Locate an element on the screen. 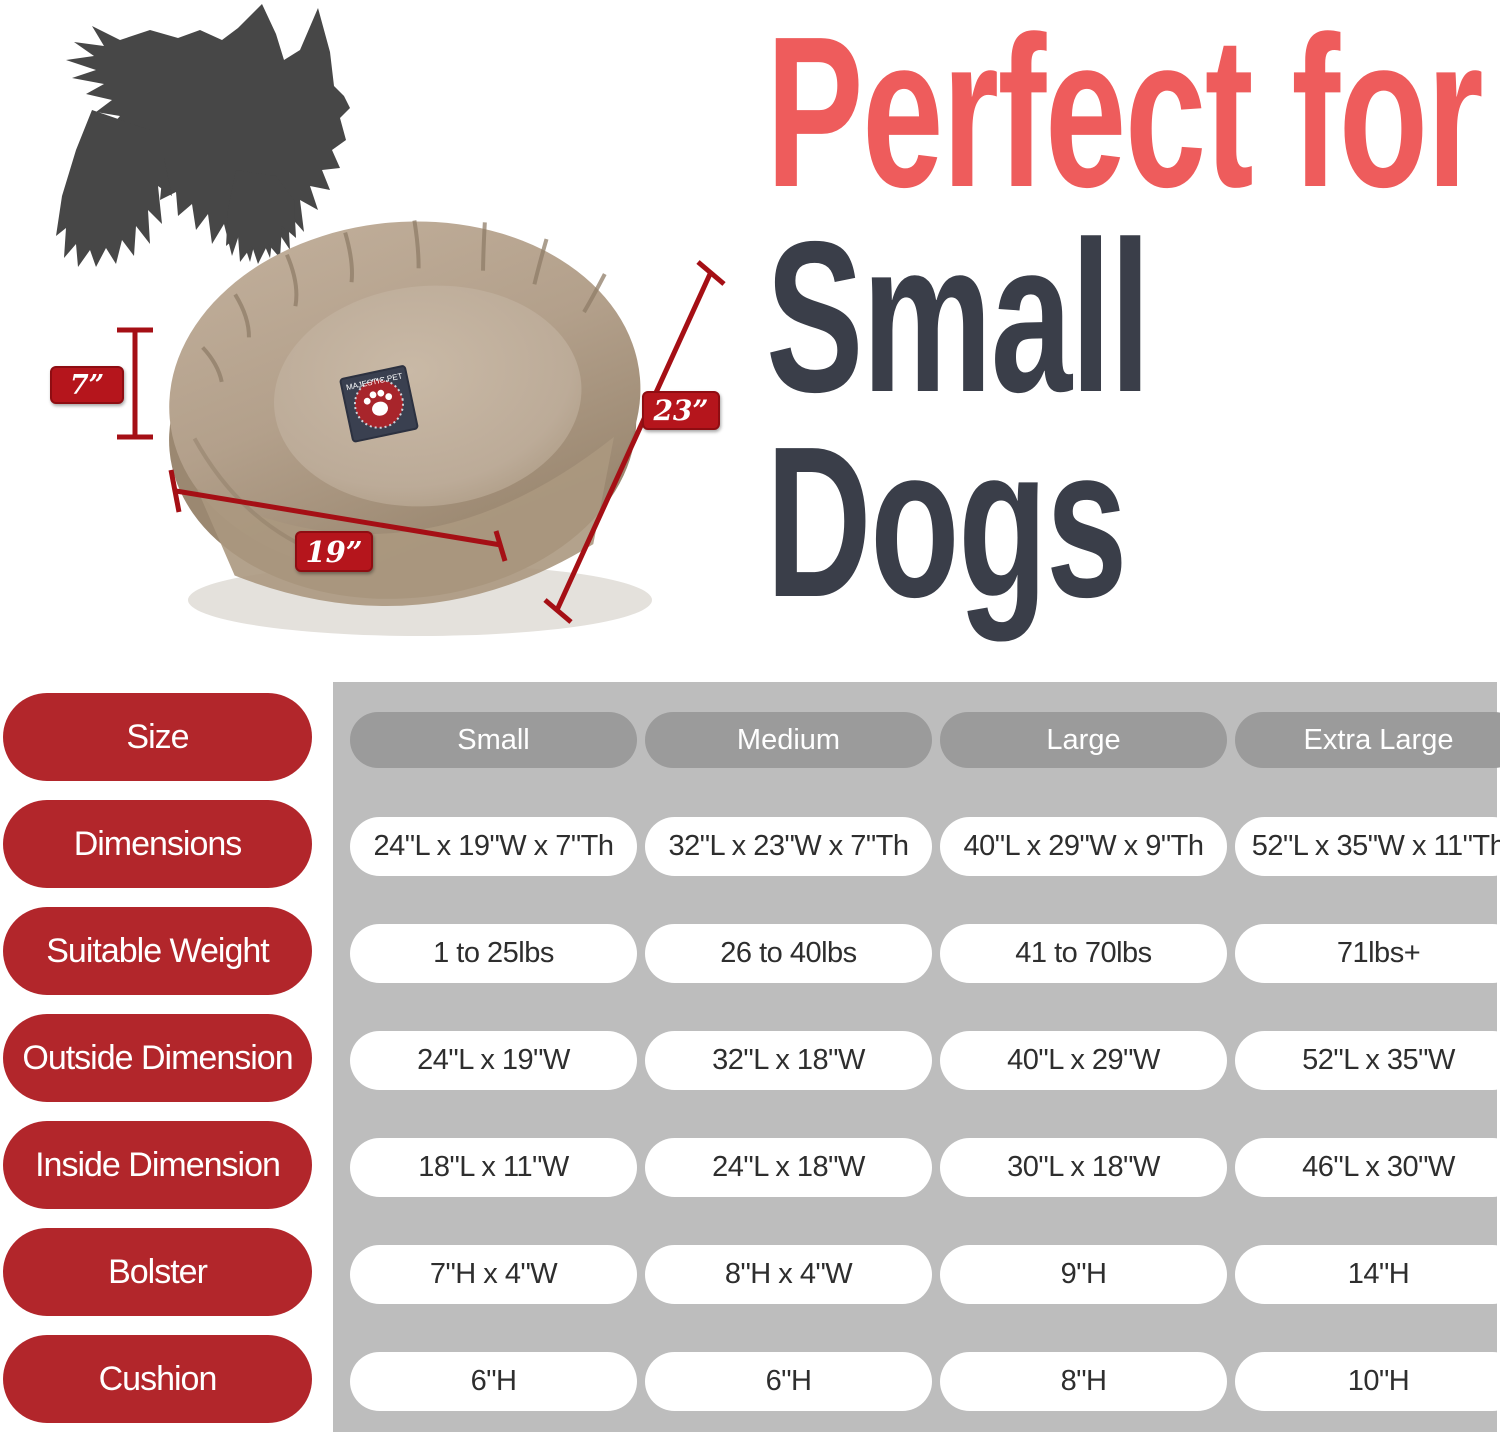 The image size is (1500, 1444). cell-dimensions-large: 40"L x 29"W x 9"Th is located at coordinates (1083, 846).